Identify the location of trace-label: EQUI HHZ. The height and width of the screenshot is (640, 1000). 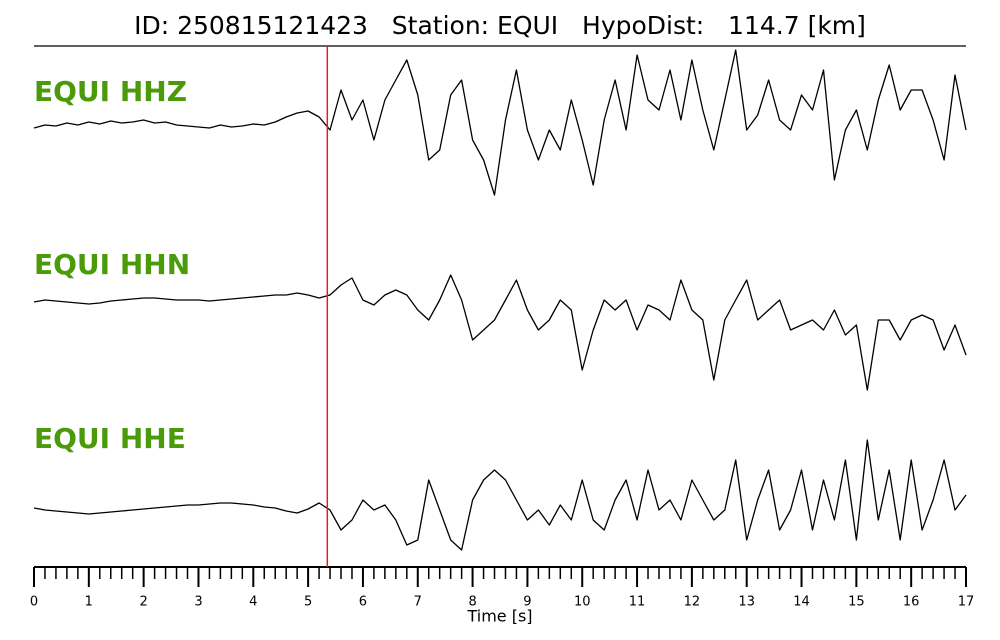
(110, 91).